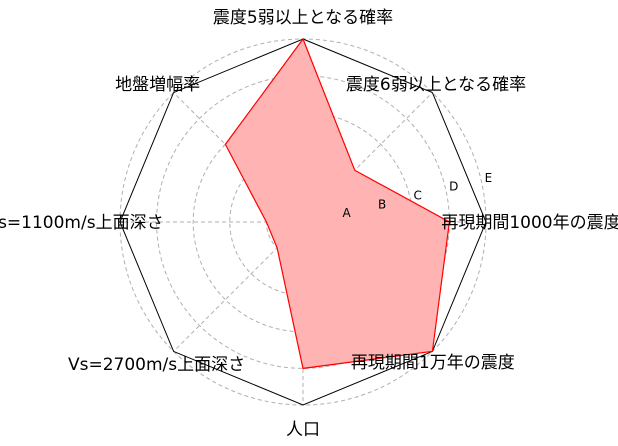  I want to click on axis-label-6: Vs=1100m/s上面深さ, so click(82, 223).